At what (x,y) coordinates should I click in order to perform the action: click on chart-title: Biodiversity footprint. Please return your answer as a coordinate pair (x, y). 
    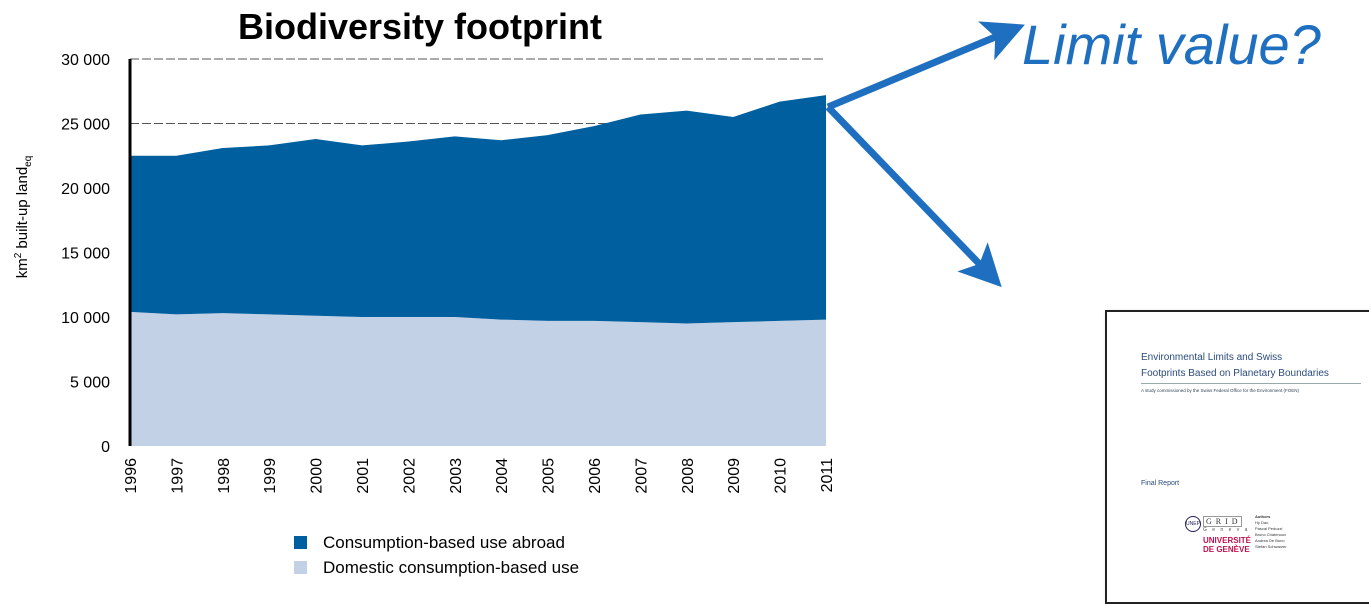
    Looking at the image, I should click on (419, 26).